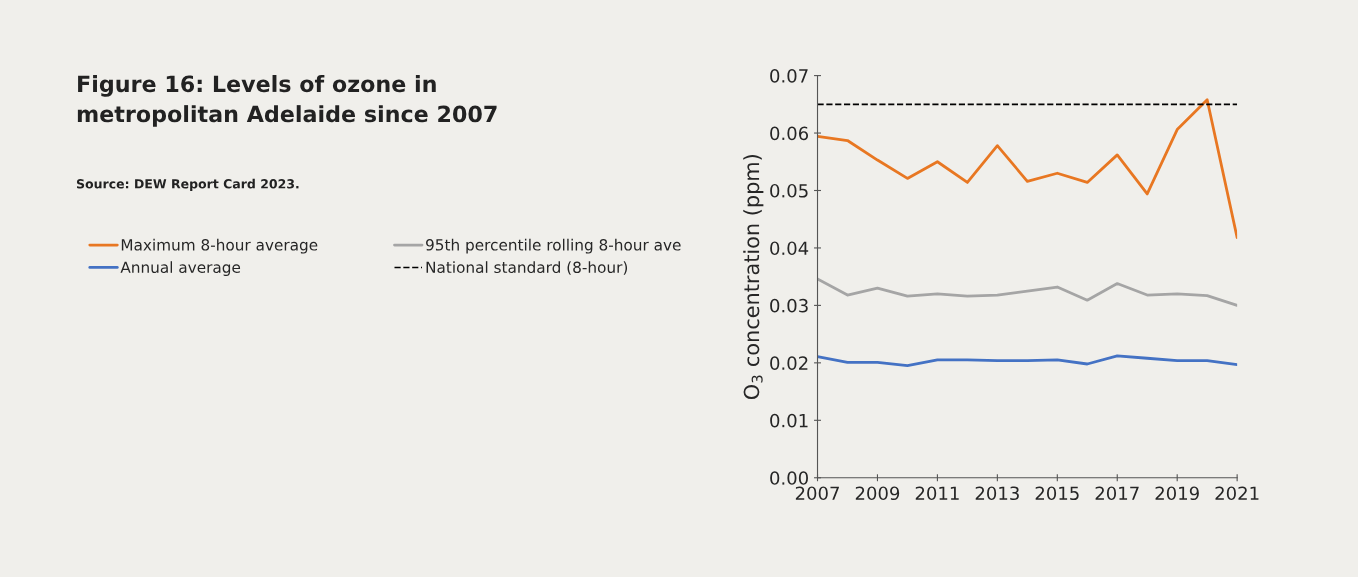 This screenshot has width=1358, height=577. What do you see at coordinates (753, 277) in the screenshot?
I see `y-axis-title: O$_{3}$ concentration (ppm)` at bounding box center [753, 277].